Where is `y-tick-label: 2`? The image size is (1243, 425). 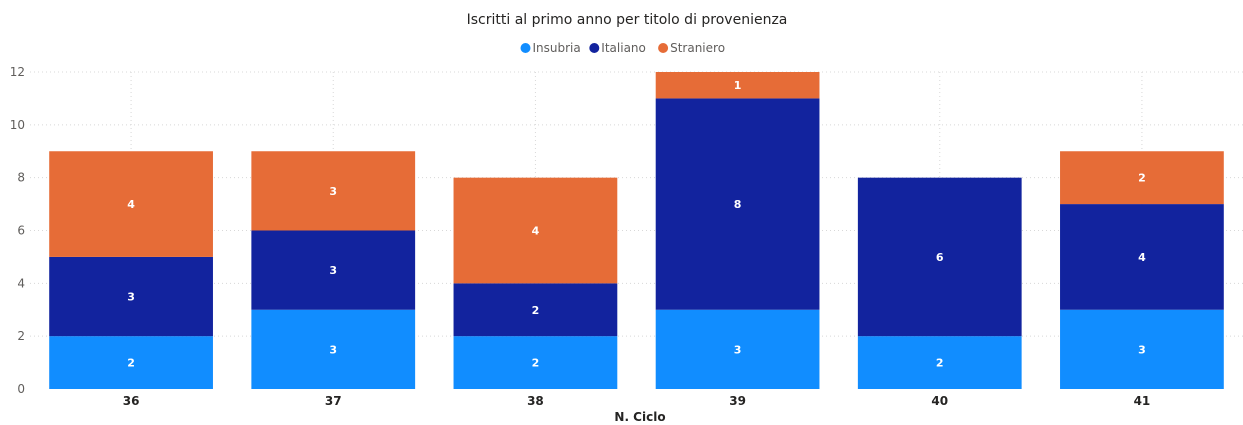
y-tick-label: 2 is located at coordinates (21, 336).